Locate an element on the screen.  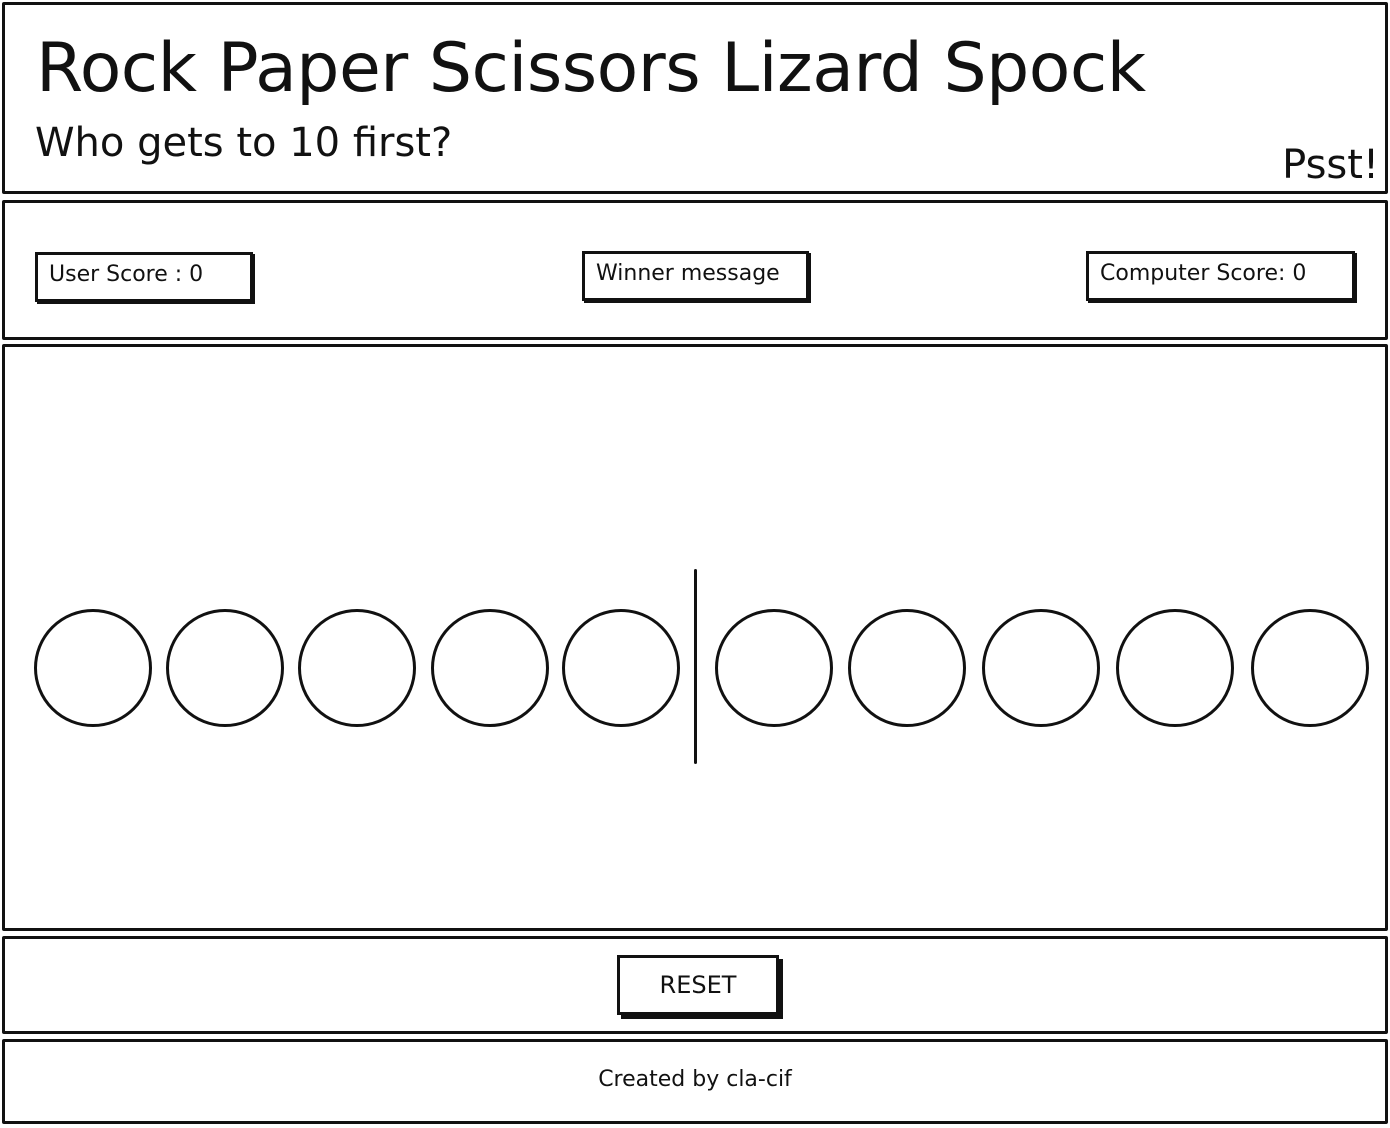
controls-bar: RESET is located at coordinates (695, 985).